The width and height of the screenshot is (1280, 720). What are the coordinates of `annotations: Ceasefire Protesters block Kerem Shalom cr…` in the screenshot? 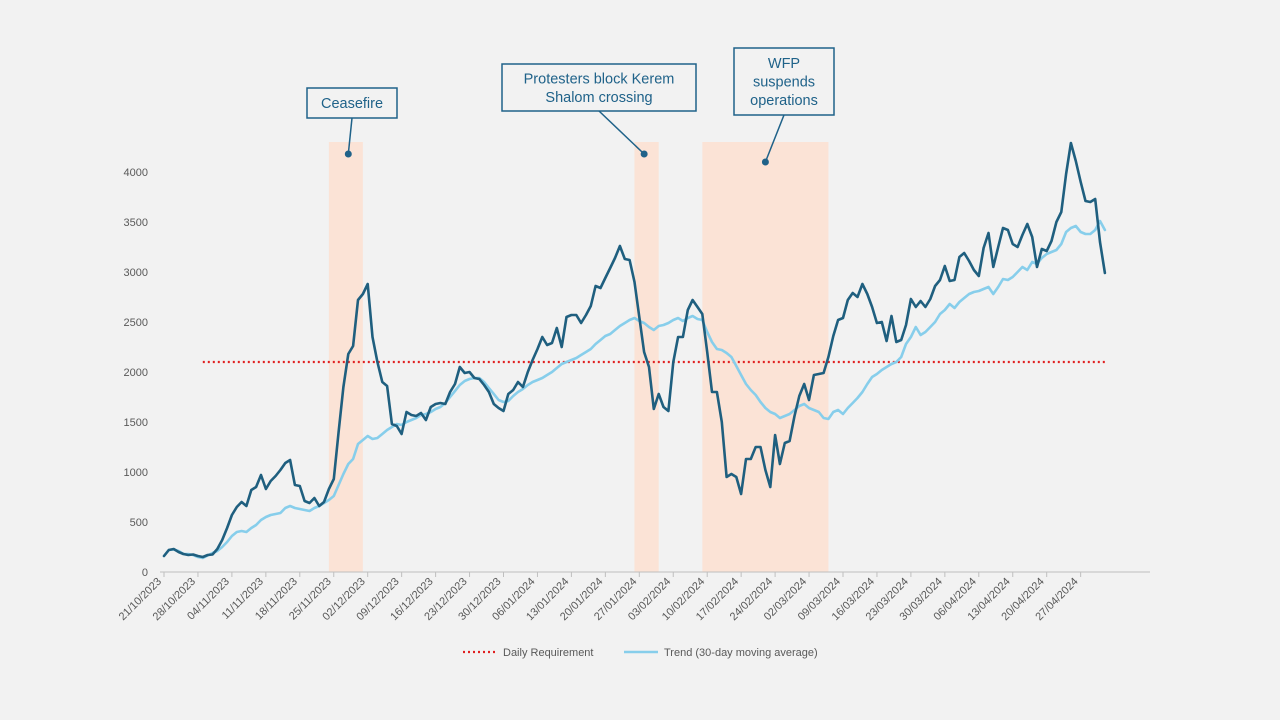 It's located at (570, 106).